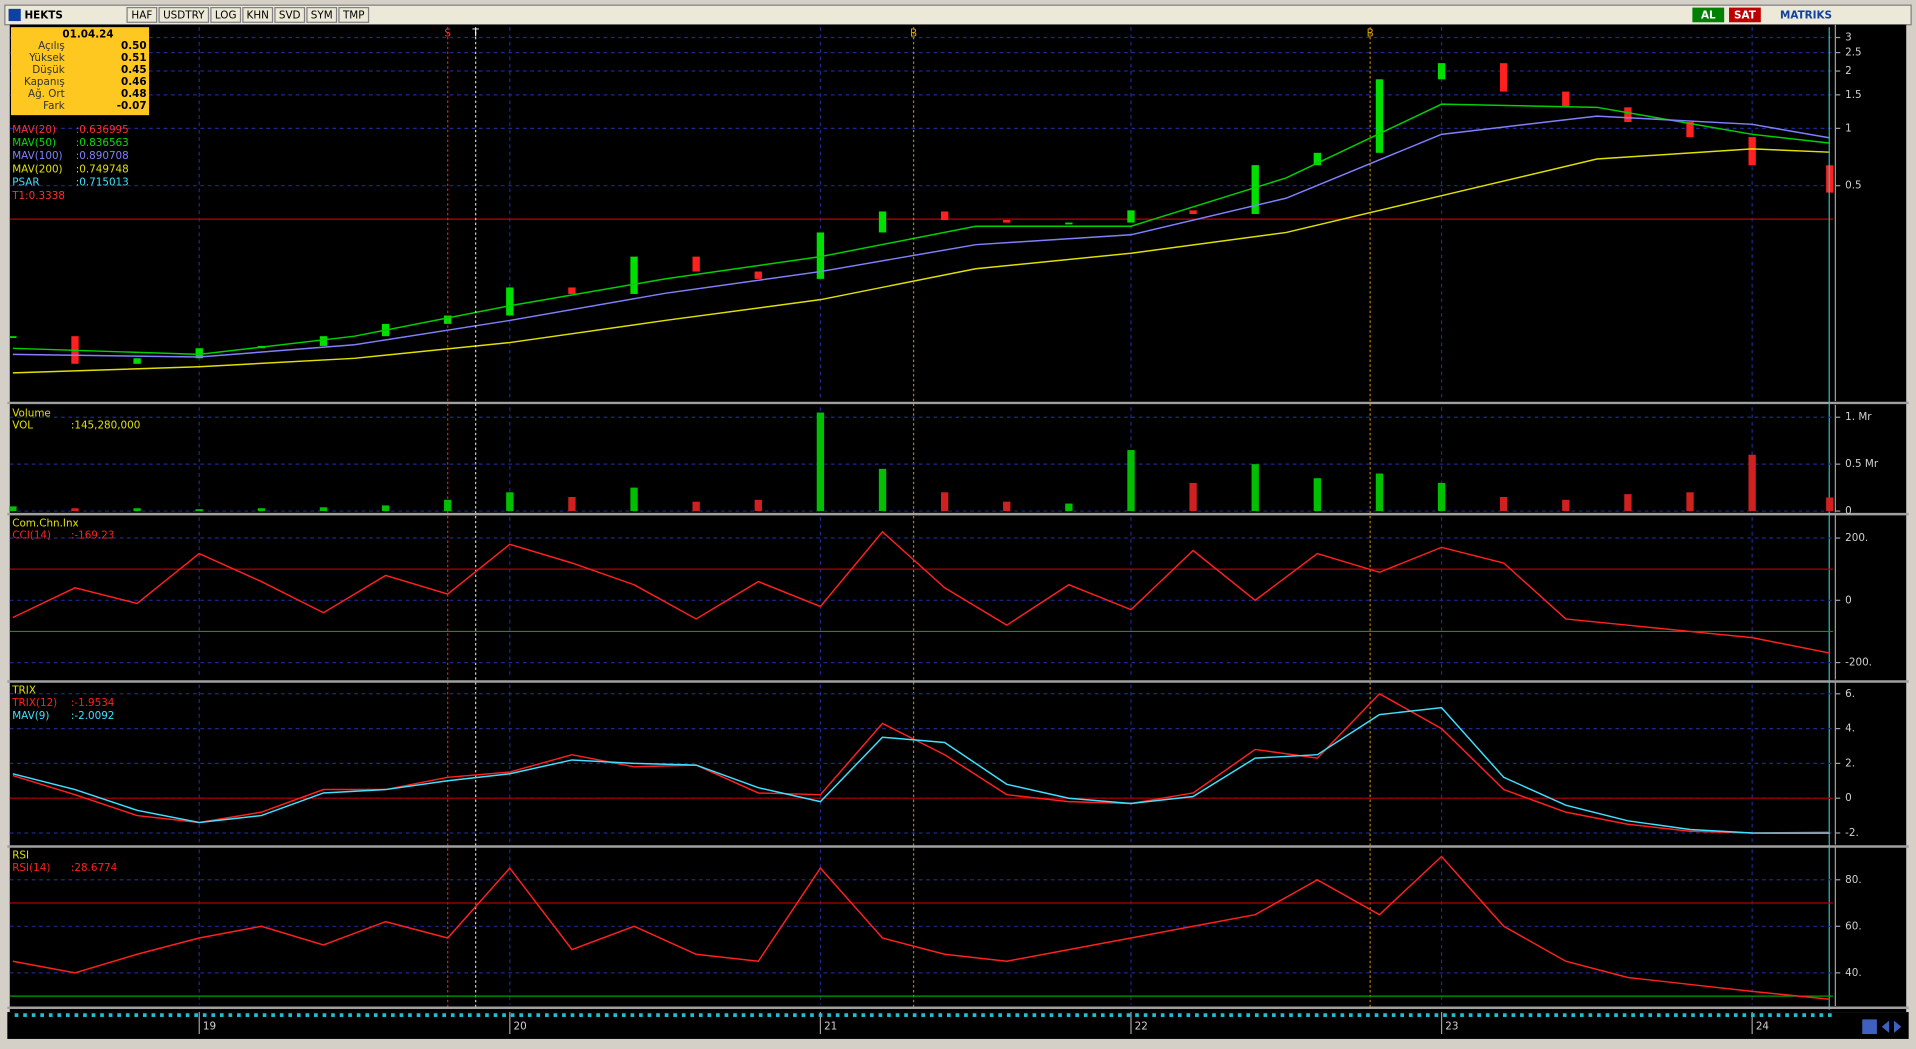 The height and width of the screenshot is (1049, 1916). I want to click on toolbar-button-label: SYM, so click(322, 16).